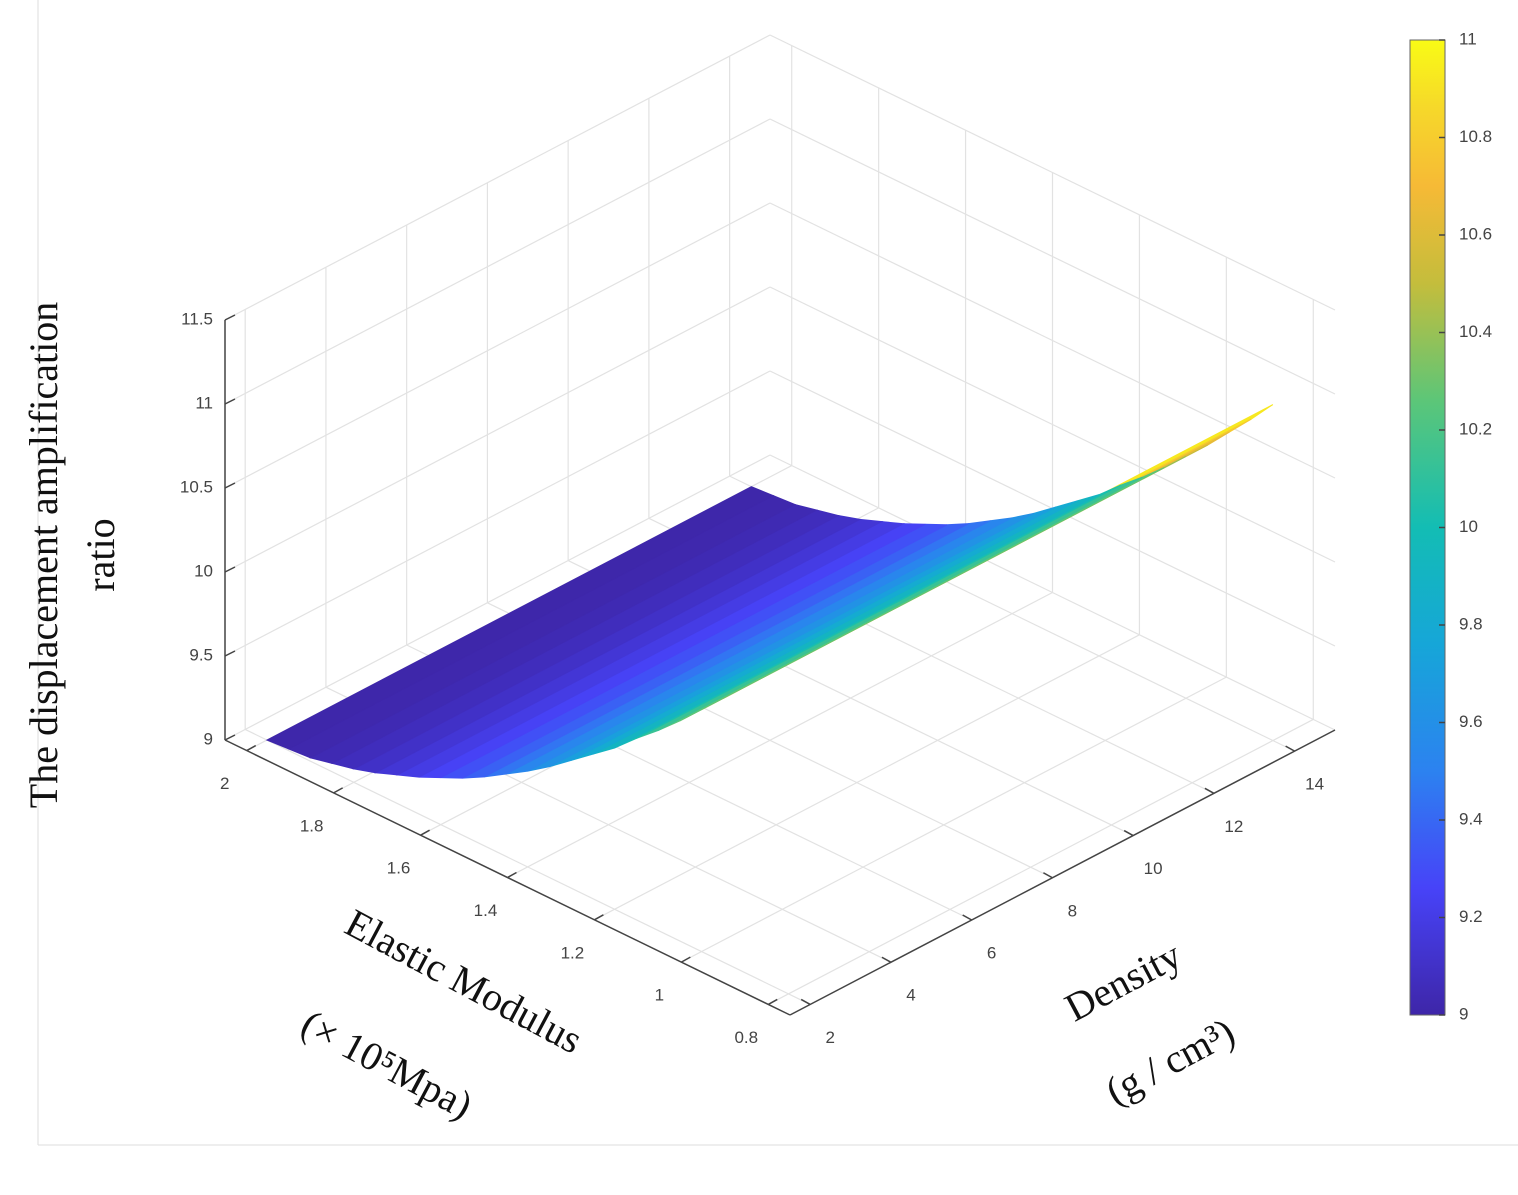  Describe the element at coordinates (196, 486) in the screenshot. I see `z-tick-label: 10.5` at that location.